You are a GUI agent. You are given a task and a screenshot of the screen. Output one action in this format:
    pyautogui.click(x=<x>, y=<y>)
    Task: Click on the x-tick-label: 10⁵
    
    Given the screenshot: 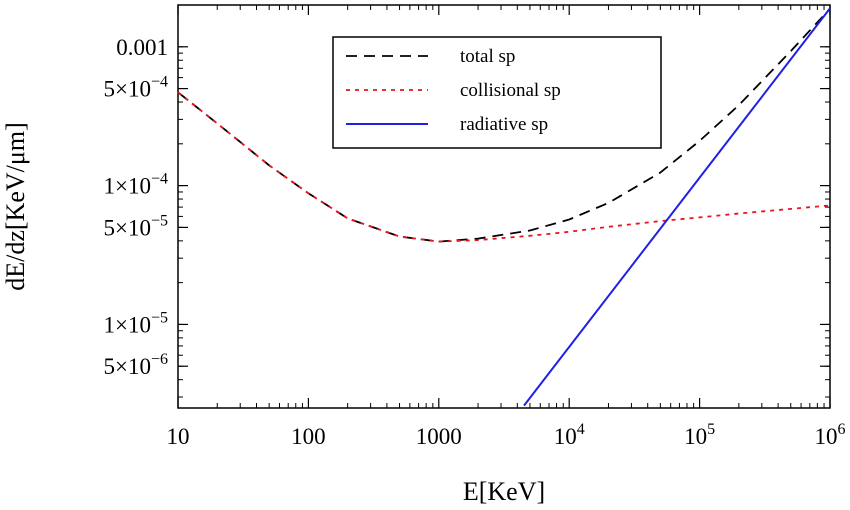 What is the action you would take?
    pyautogui.click(x=699, y=435)
    